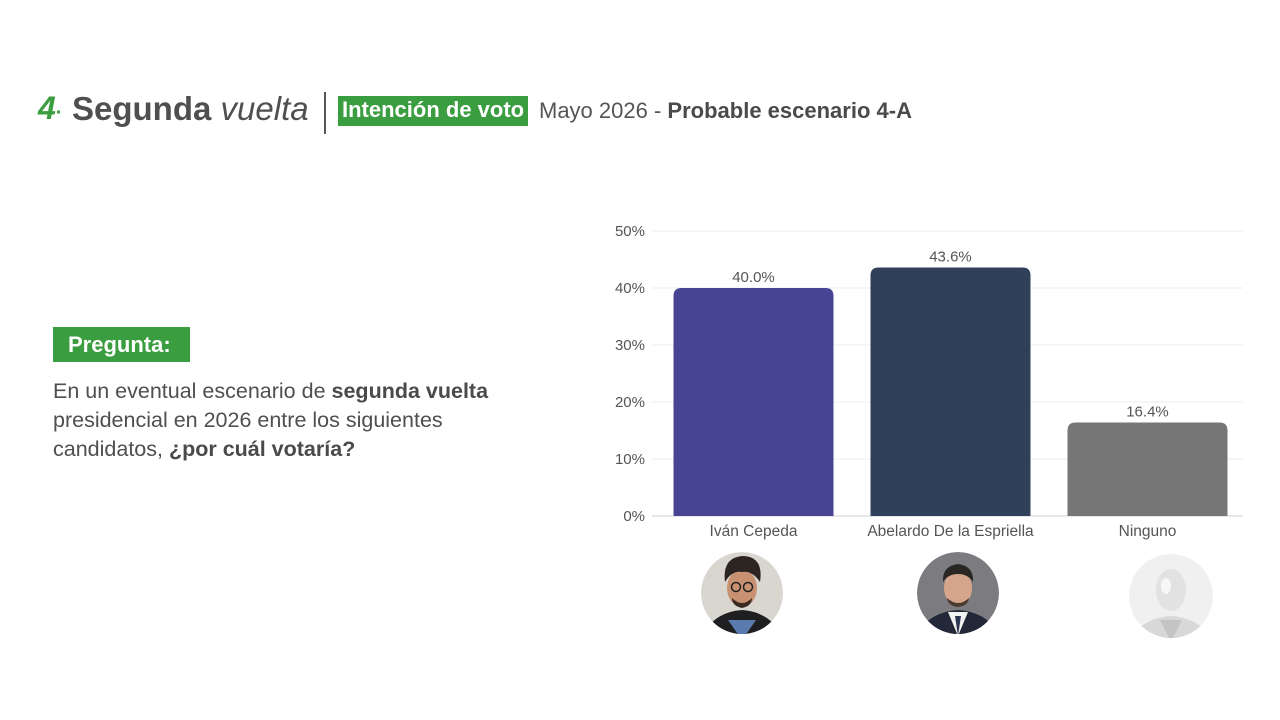 Image resolution: width=1280 pixels, height=720 pixels. What do you see at coordinates (630, 288) in the screenshot?
I see `y-tick-label: 40%` at bounding box center [630, 288].